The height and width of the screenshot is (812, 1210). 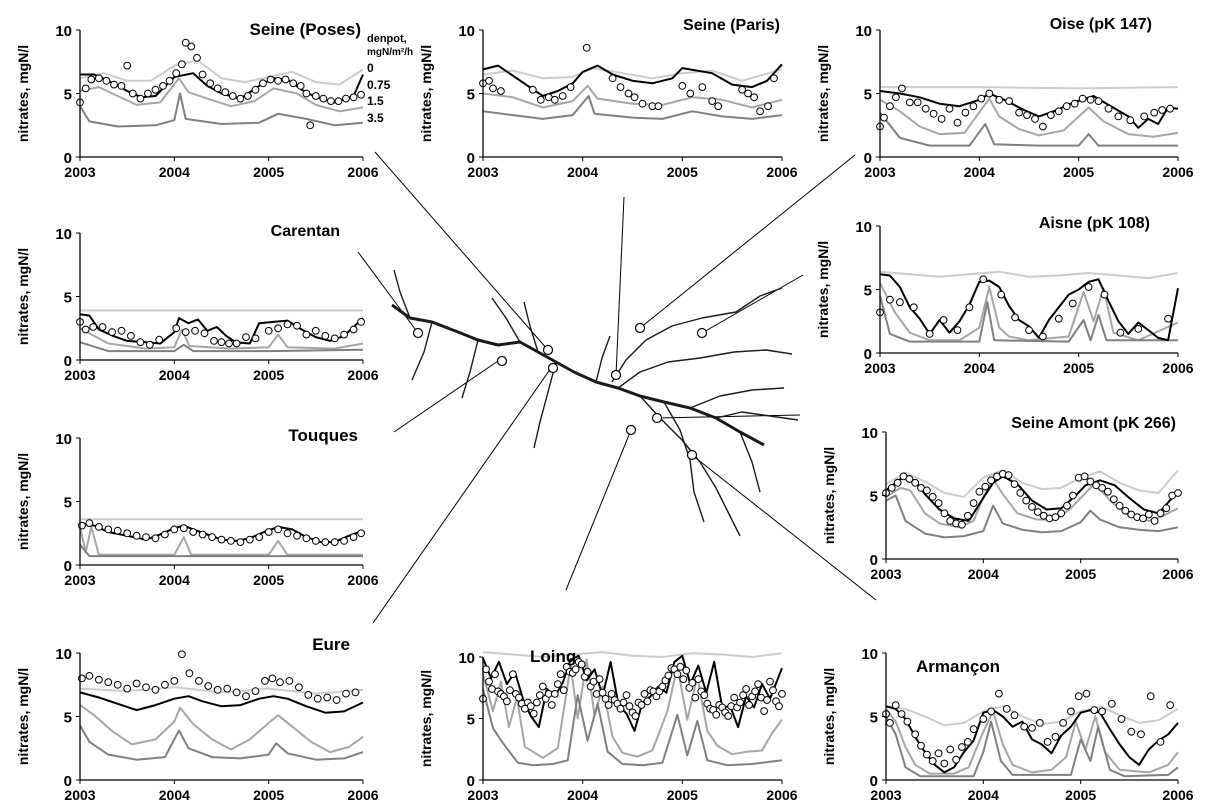 What do you see at coordinates (829, 495) in the screenshot?
I see `y-axis-label-seine-amont-pk-266: nitrates, mgN/l` at bounding box center [829, 495].